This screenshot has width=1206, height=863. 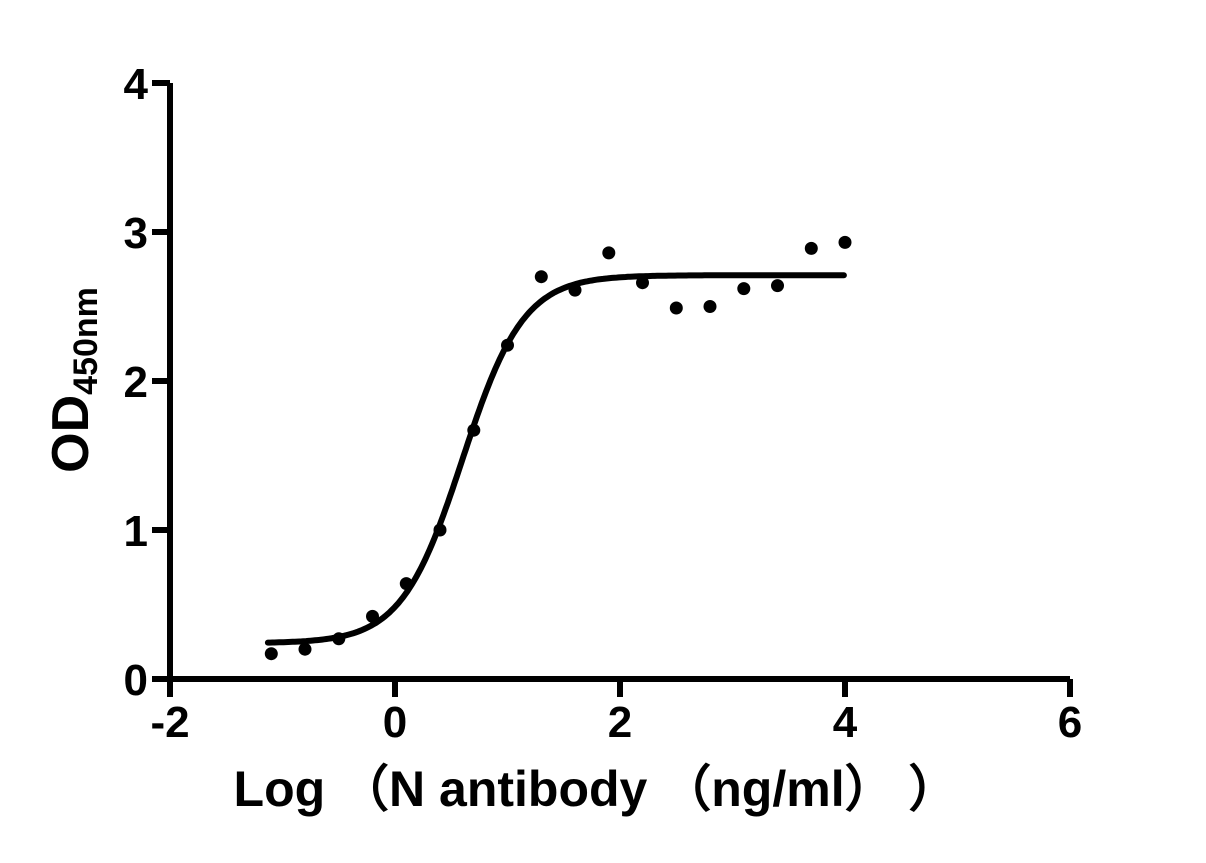 I want to click on y-axis-label-base: OD, so click(x=71, y=433).